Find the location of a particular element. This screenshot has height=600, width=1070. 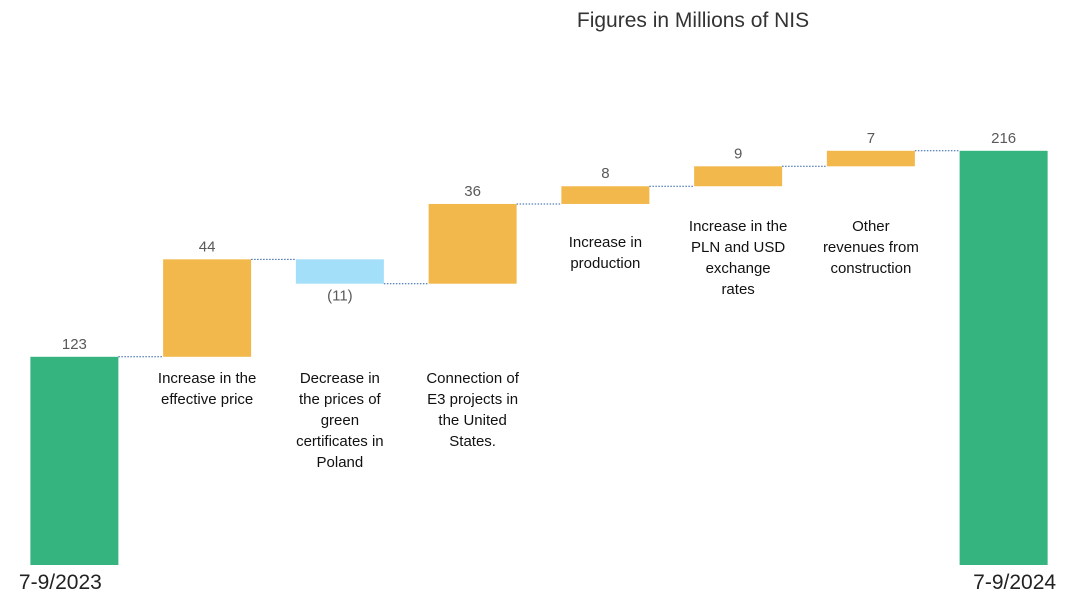

x-tick-label: Other revenues from construction is located at coordinates (870, 247).